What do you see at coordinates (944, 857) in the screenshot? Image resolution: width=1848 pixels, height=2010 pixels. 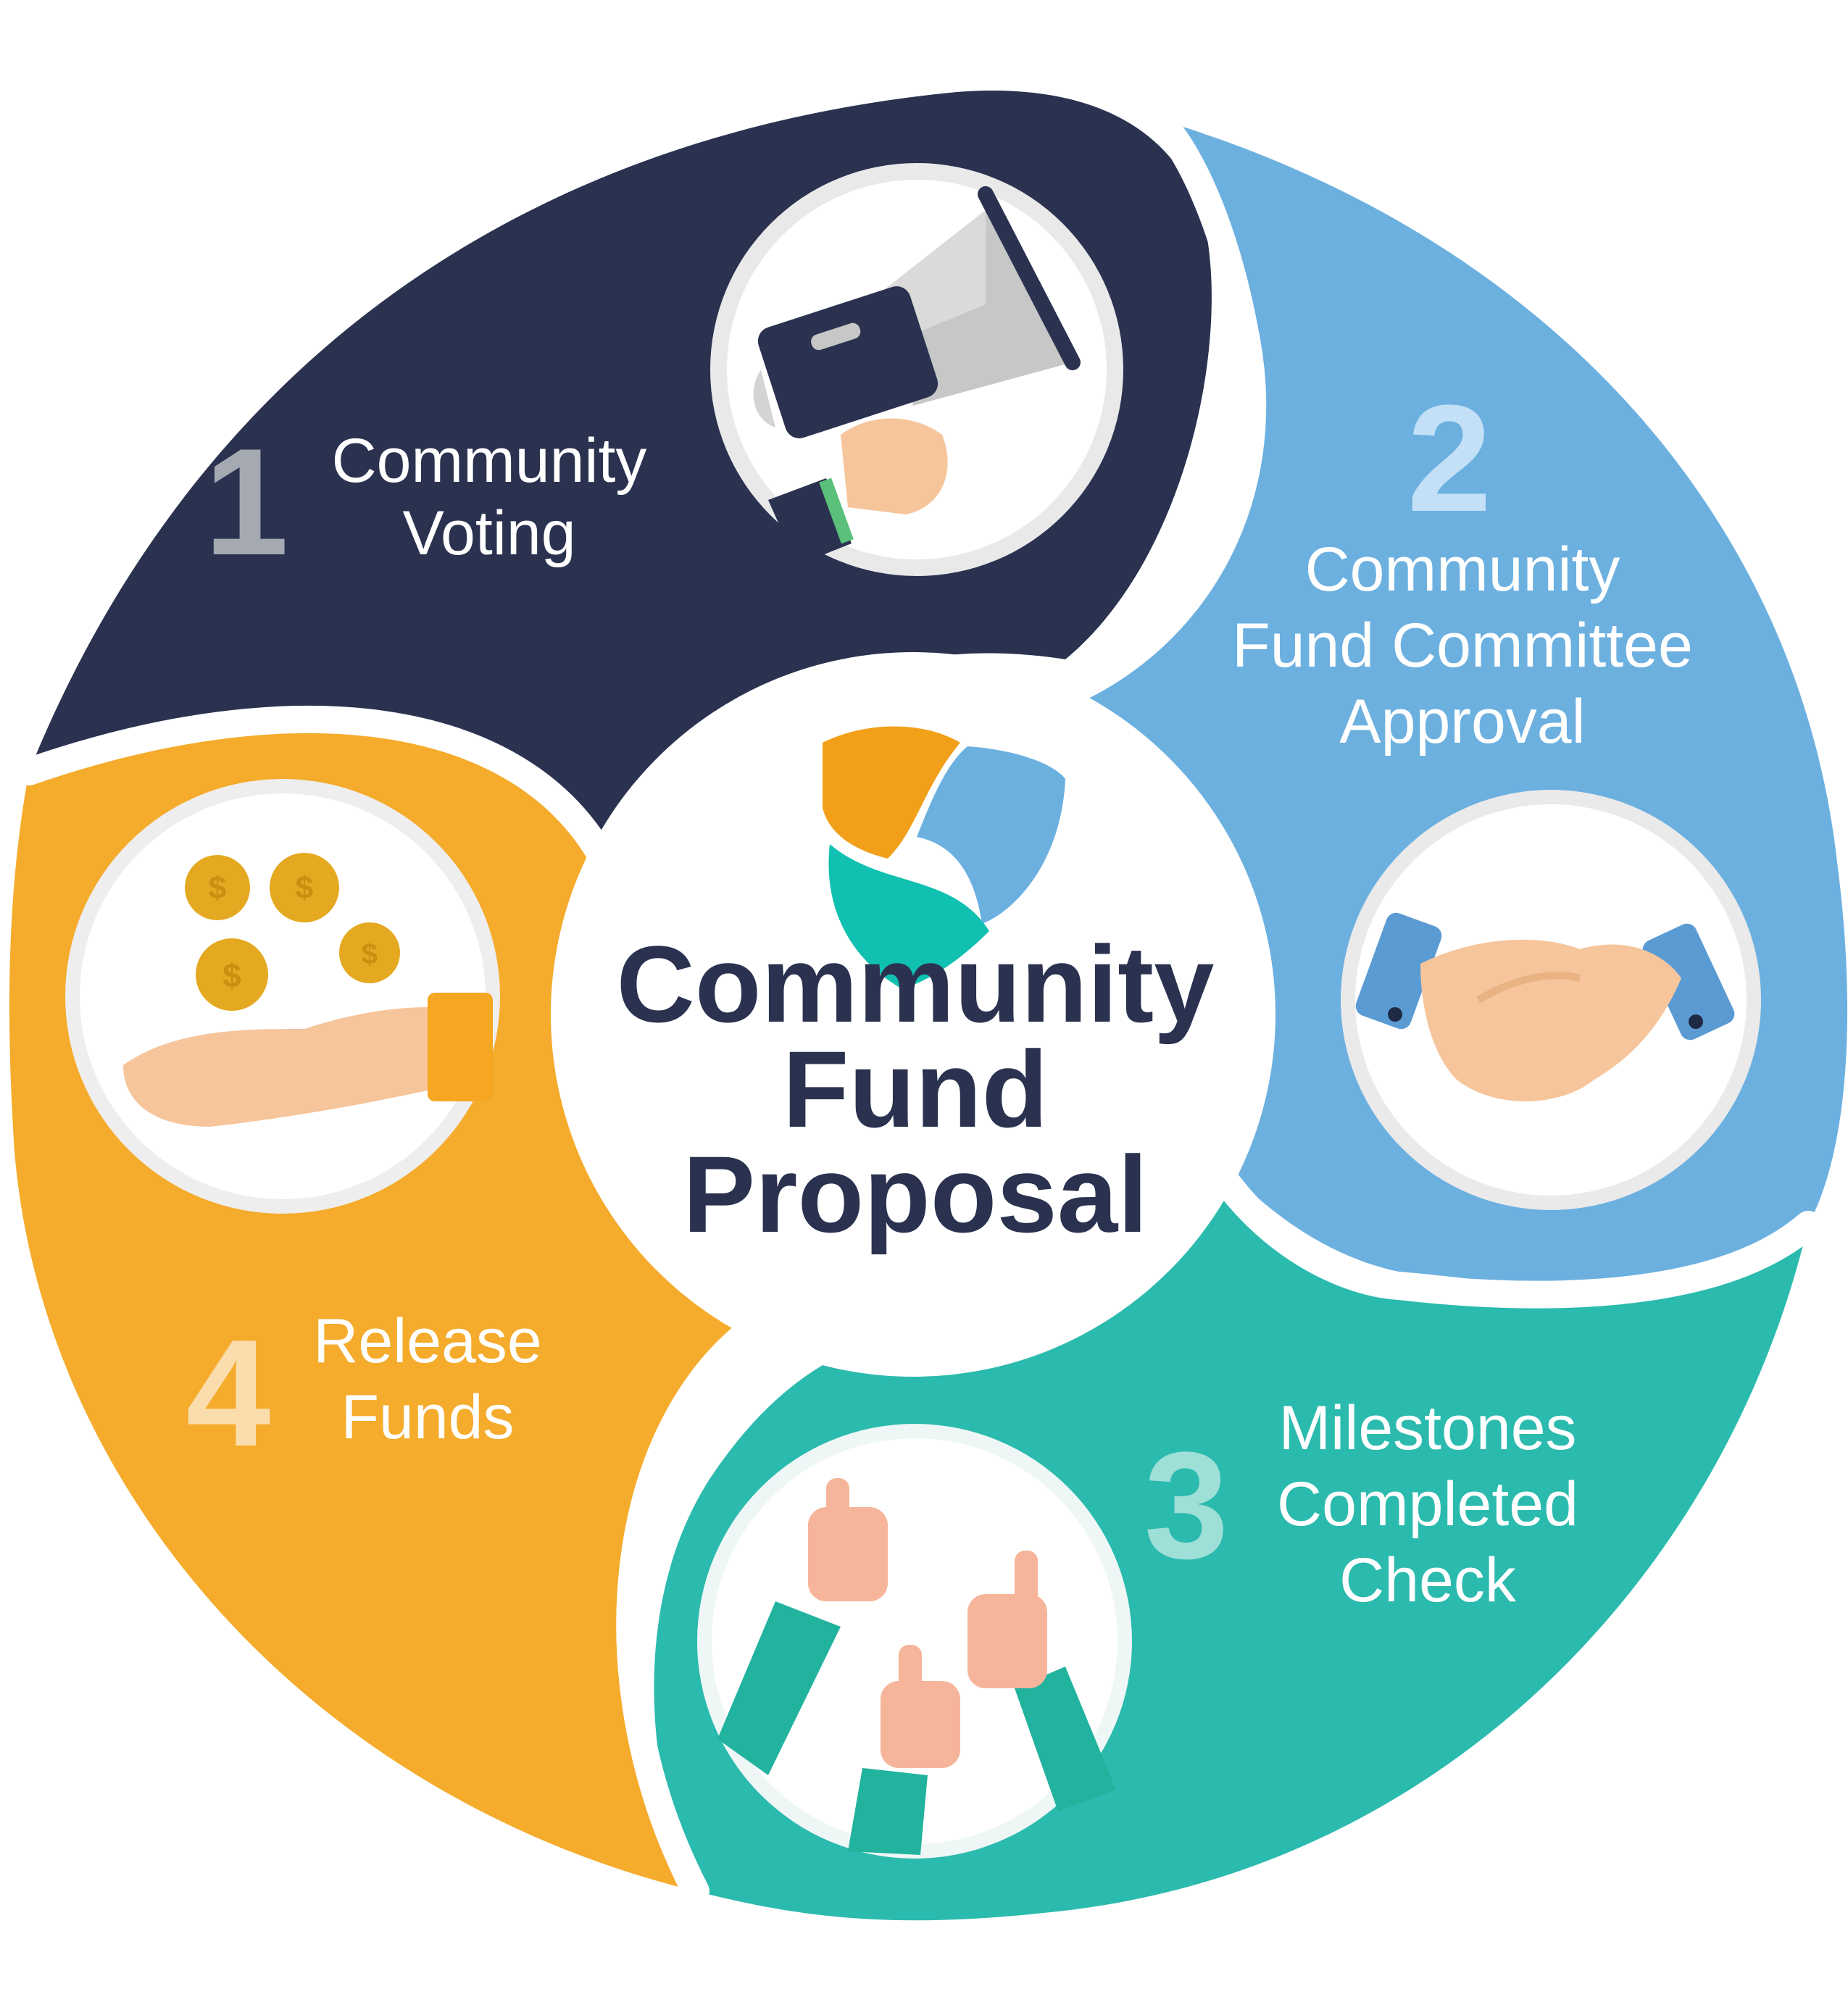 I see `nem-shield-logo-icon` at bounding box center [944, 857].